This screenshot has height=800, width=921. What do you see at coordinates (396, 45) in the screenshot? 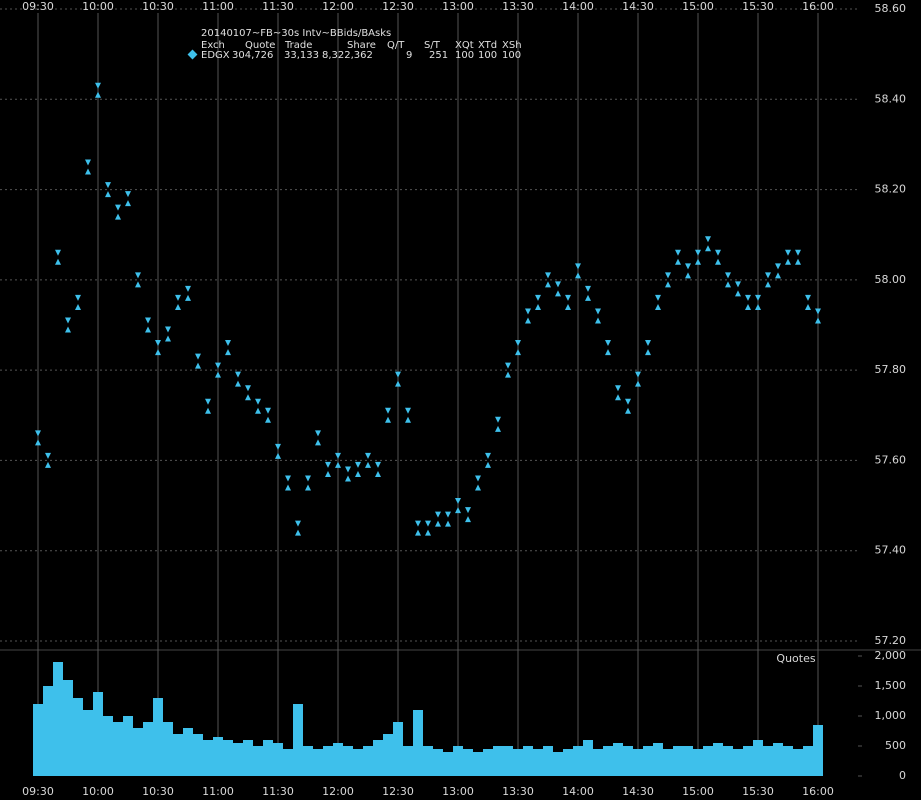
I see `legend-header: Q/T` at bounding box center [396, 45].